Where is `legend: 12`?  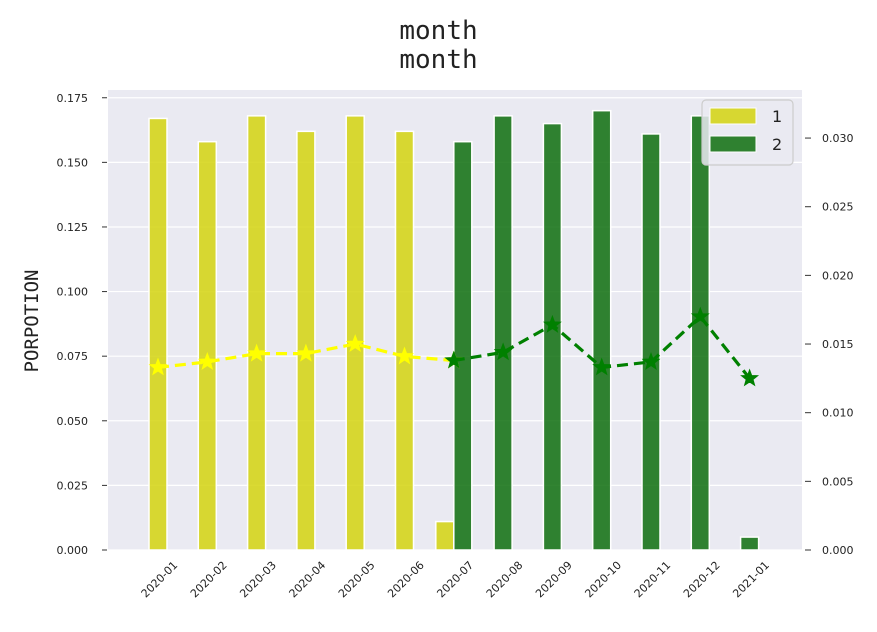 legend: 12 is located at coordinates (747, 132).